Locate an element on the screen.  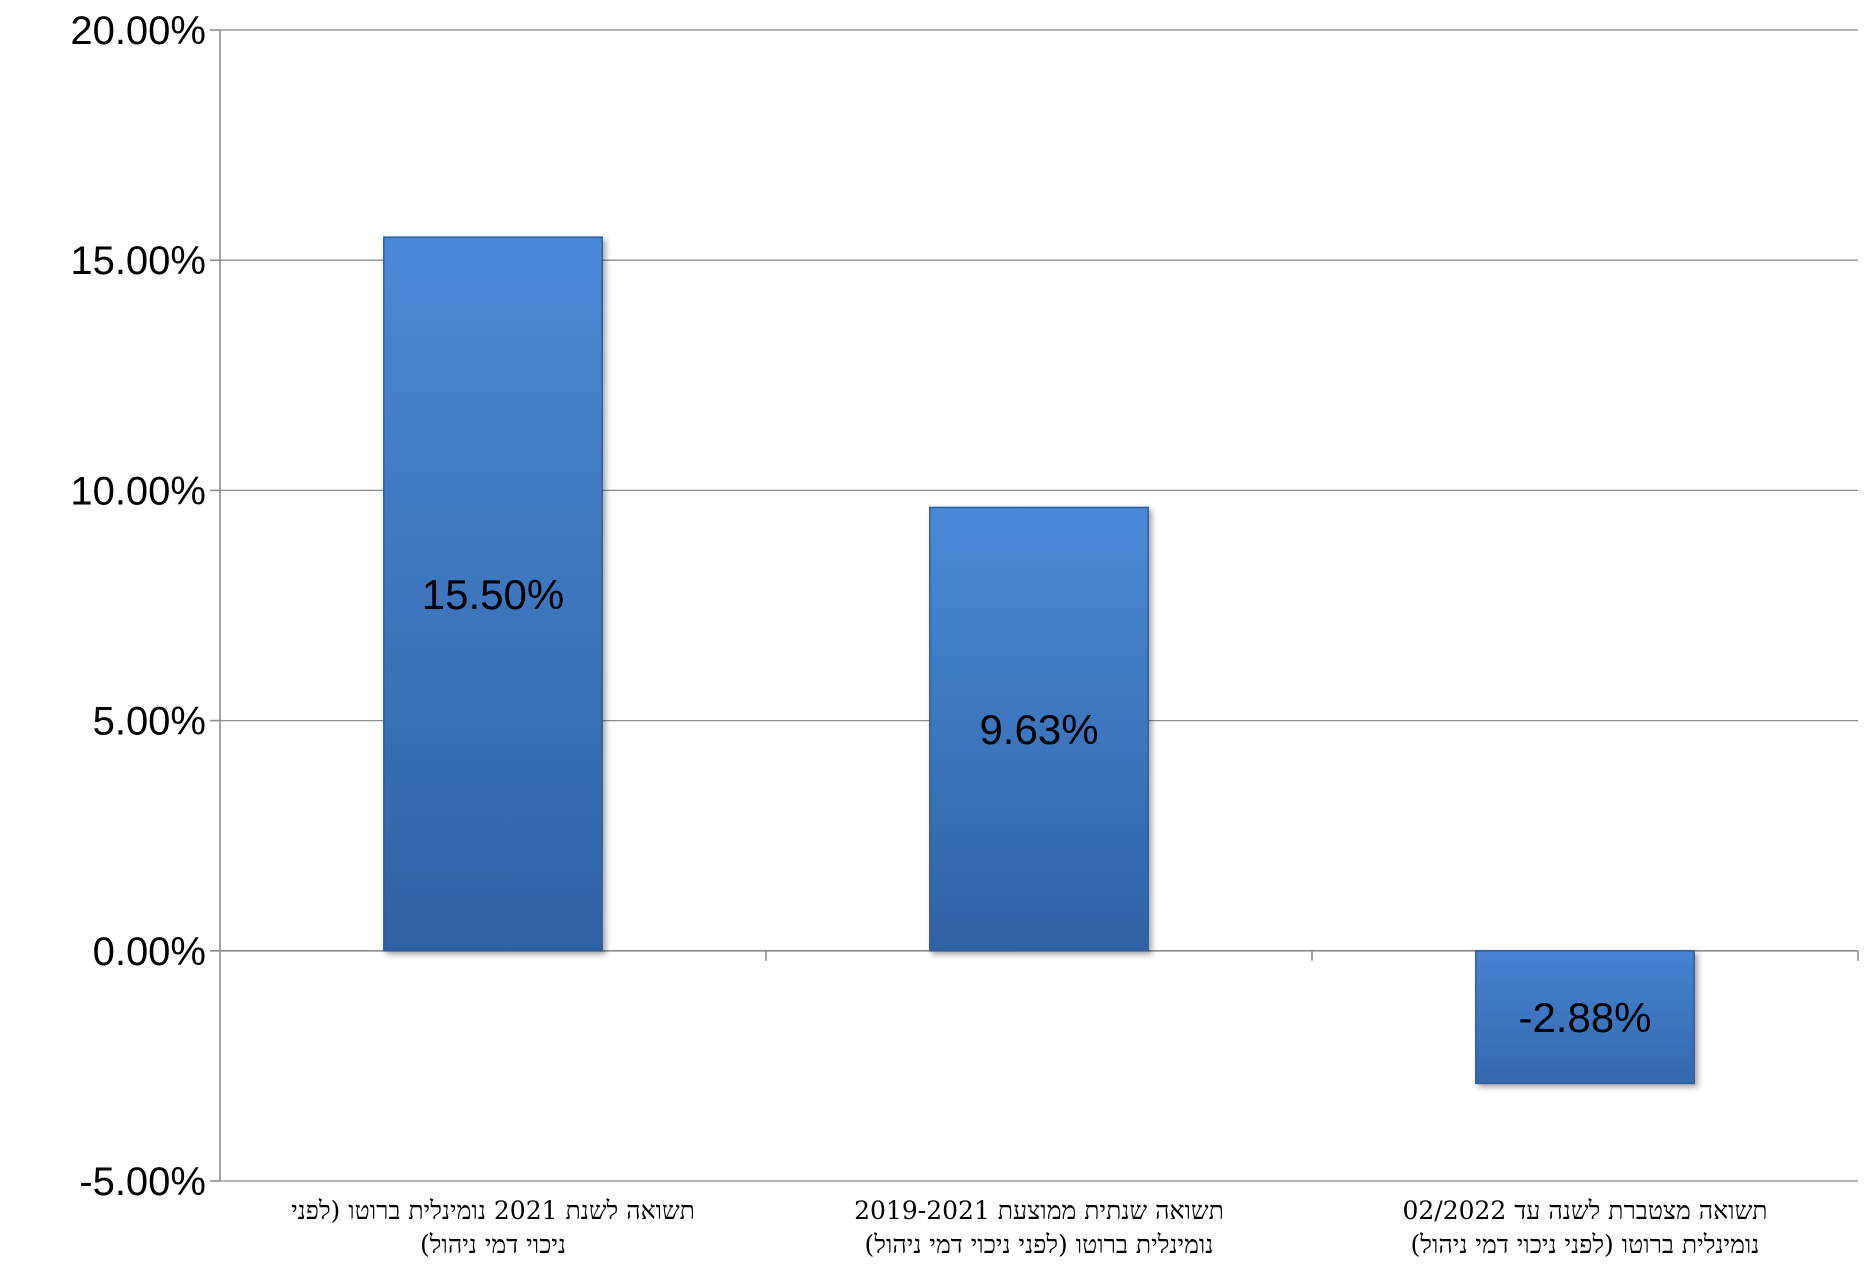
x-tick-label: תשואה מצטברת לשנה עד 02/2022 is located at coordinates (1584, 1210).